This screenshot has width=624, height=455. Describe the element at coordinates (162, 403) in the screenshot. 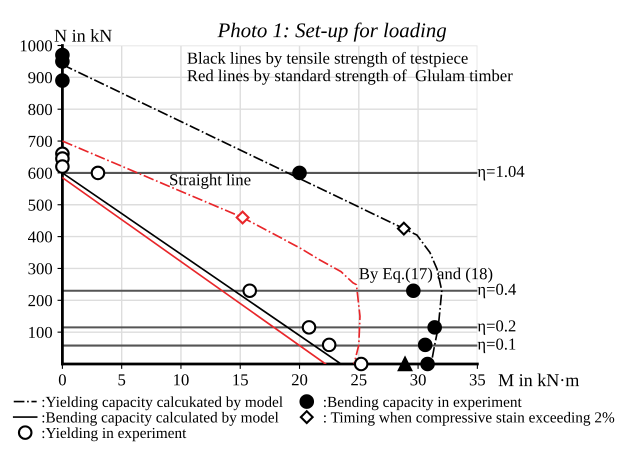

I see `legend-label: :Yielding capacity calcukated by model` at that location.